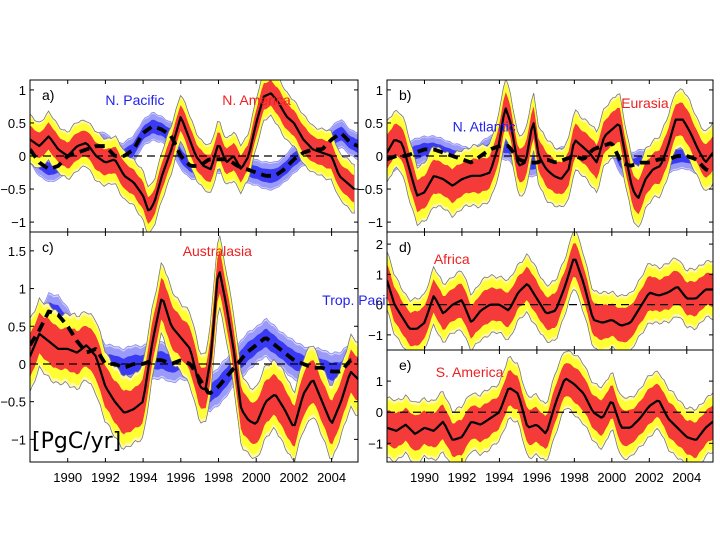 Image resolution: width=720 pixels, height=540 pixels. Describe the element at coordinates (217, 251) in the screenshot. I see `legend-label: Australasia` at that location.